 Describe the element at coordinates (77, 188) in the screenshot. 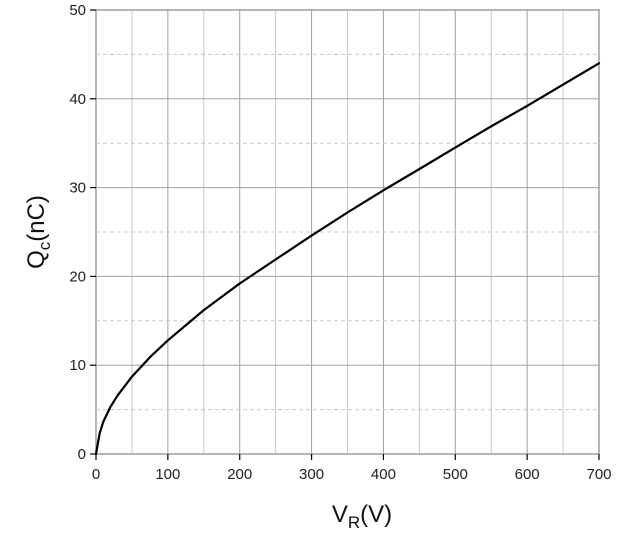

I see `y-tick-label: 30` at that location.